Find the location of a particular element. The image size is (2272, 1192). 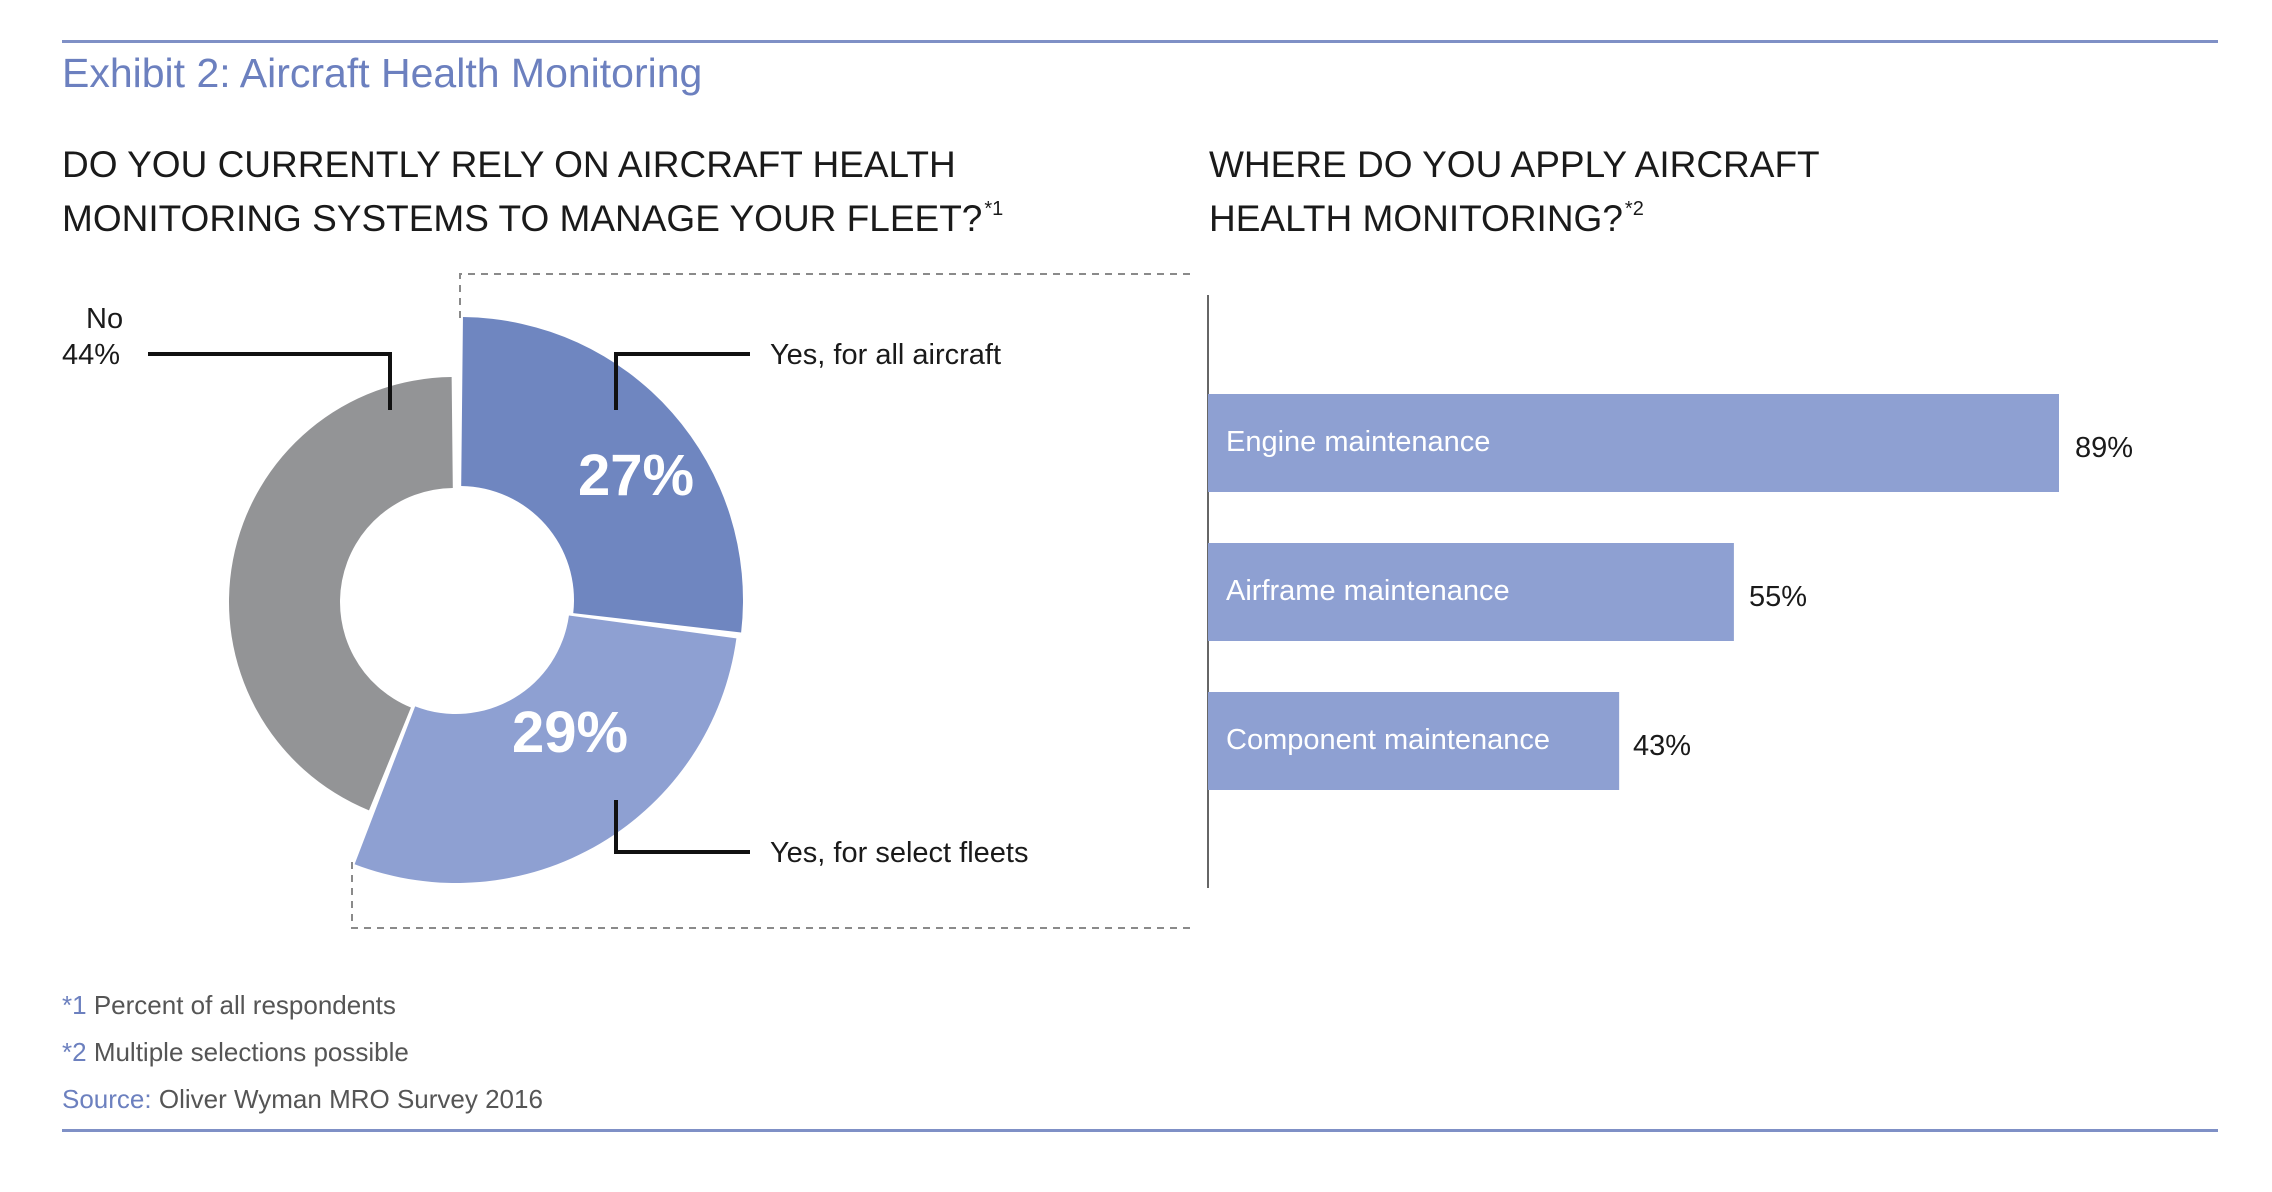

leader-line-yes-select is located at coordinates (682, 827).